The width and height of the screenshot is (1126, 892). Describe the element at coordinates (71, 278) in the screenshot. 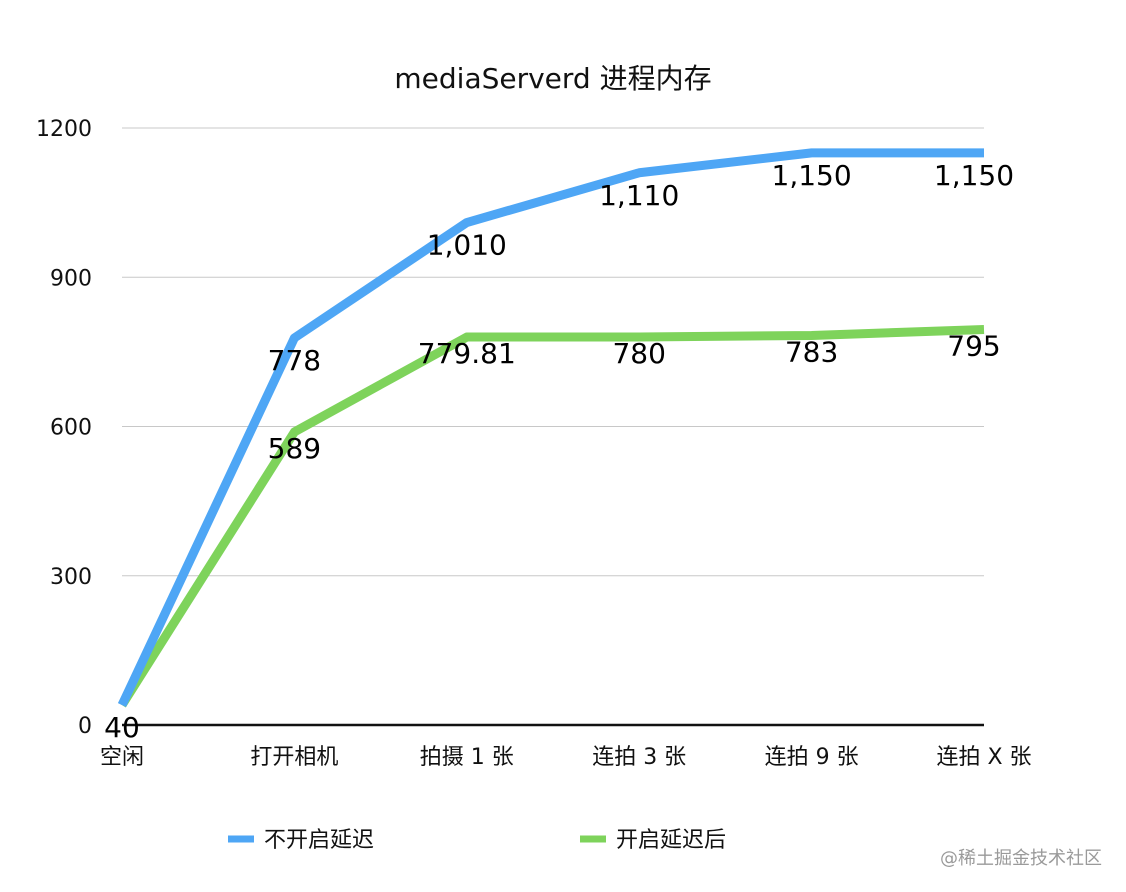

I see `y-tick-label: 900` at that location.